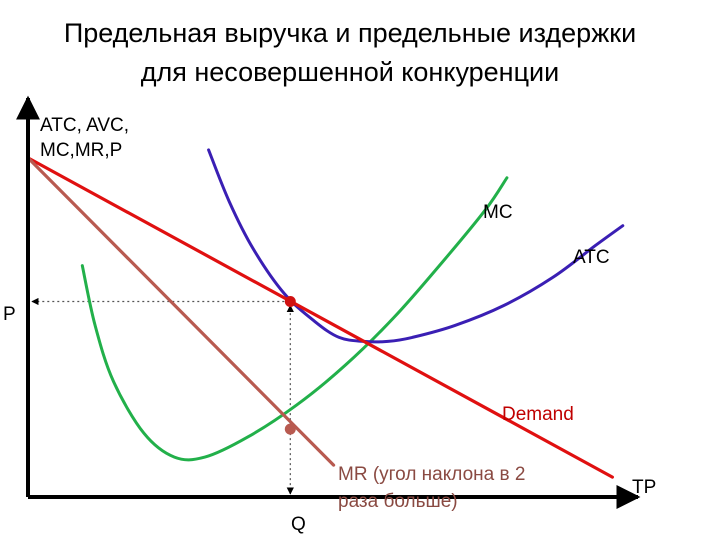 This screenshot has height=540, width=720. Describe the element at coordinates (350, 72) in the screenshot. I see `chart-title-line-2: для несовершенной конкуренции` at that location.